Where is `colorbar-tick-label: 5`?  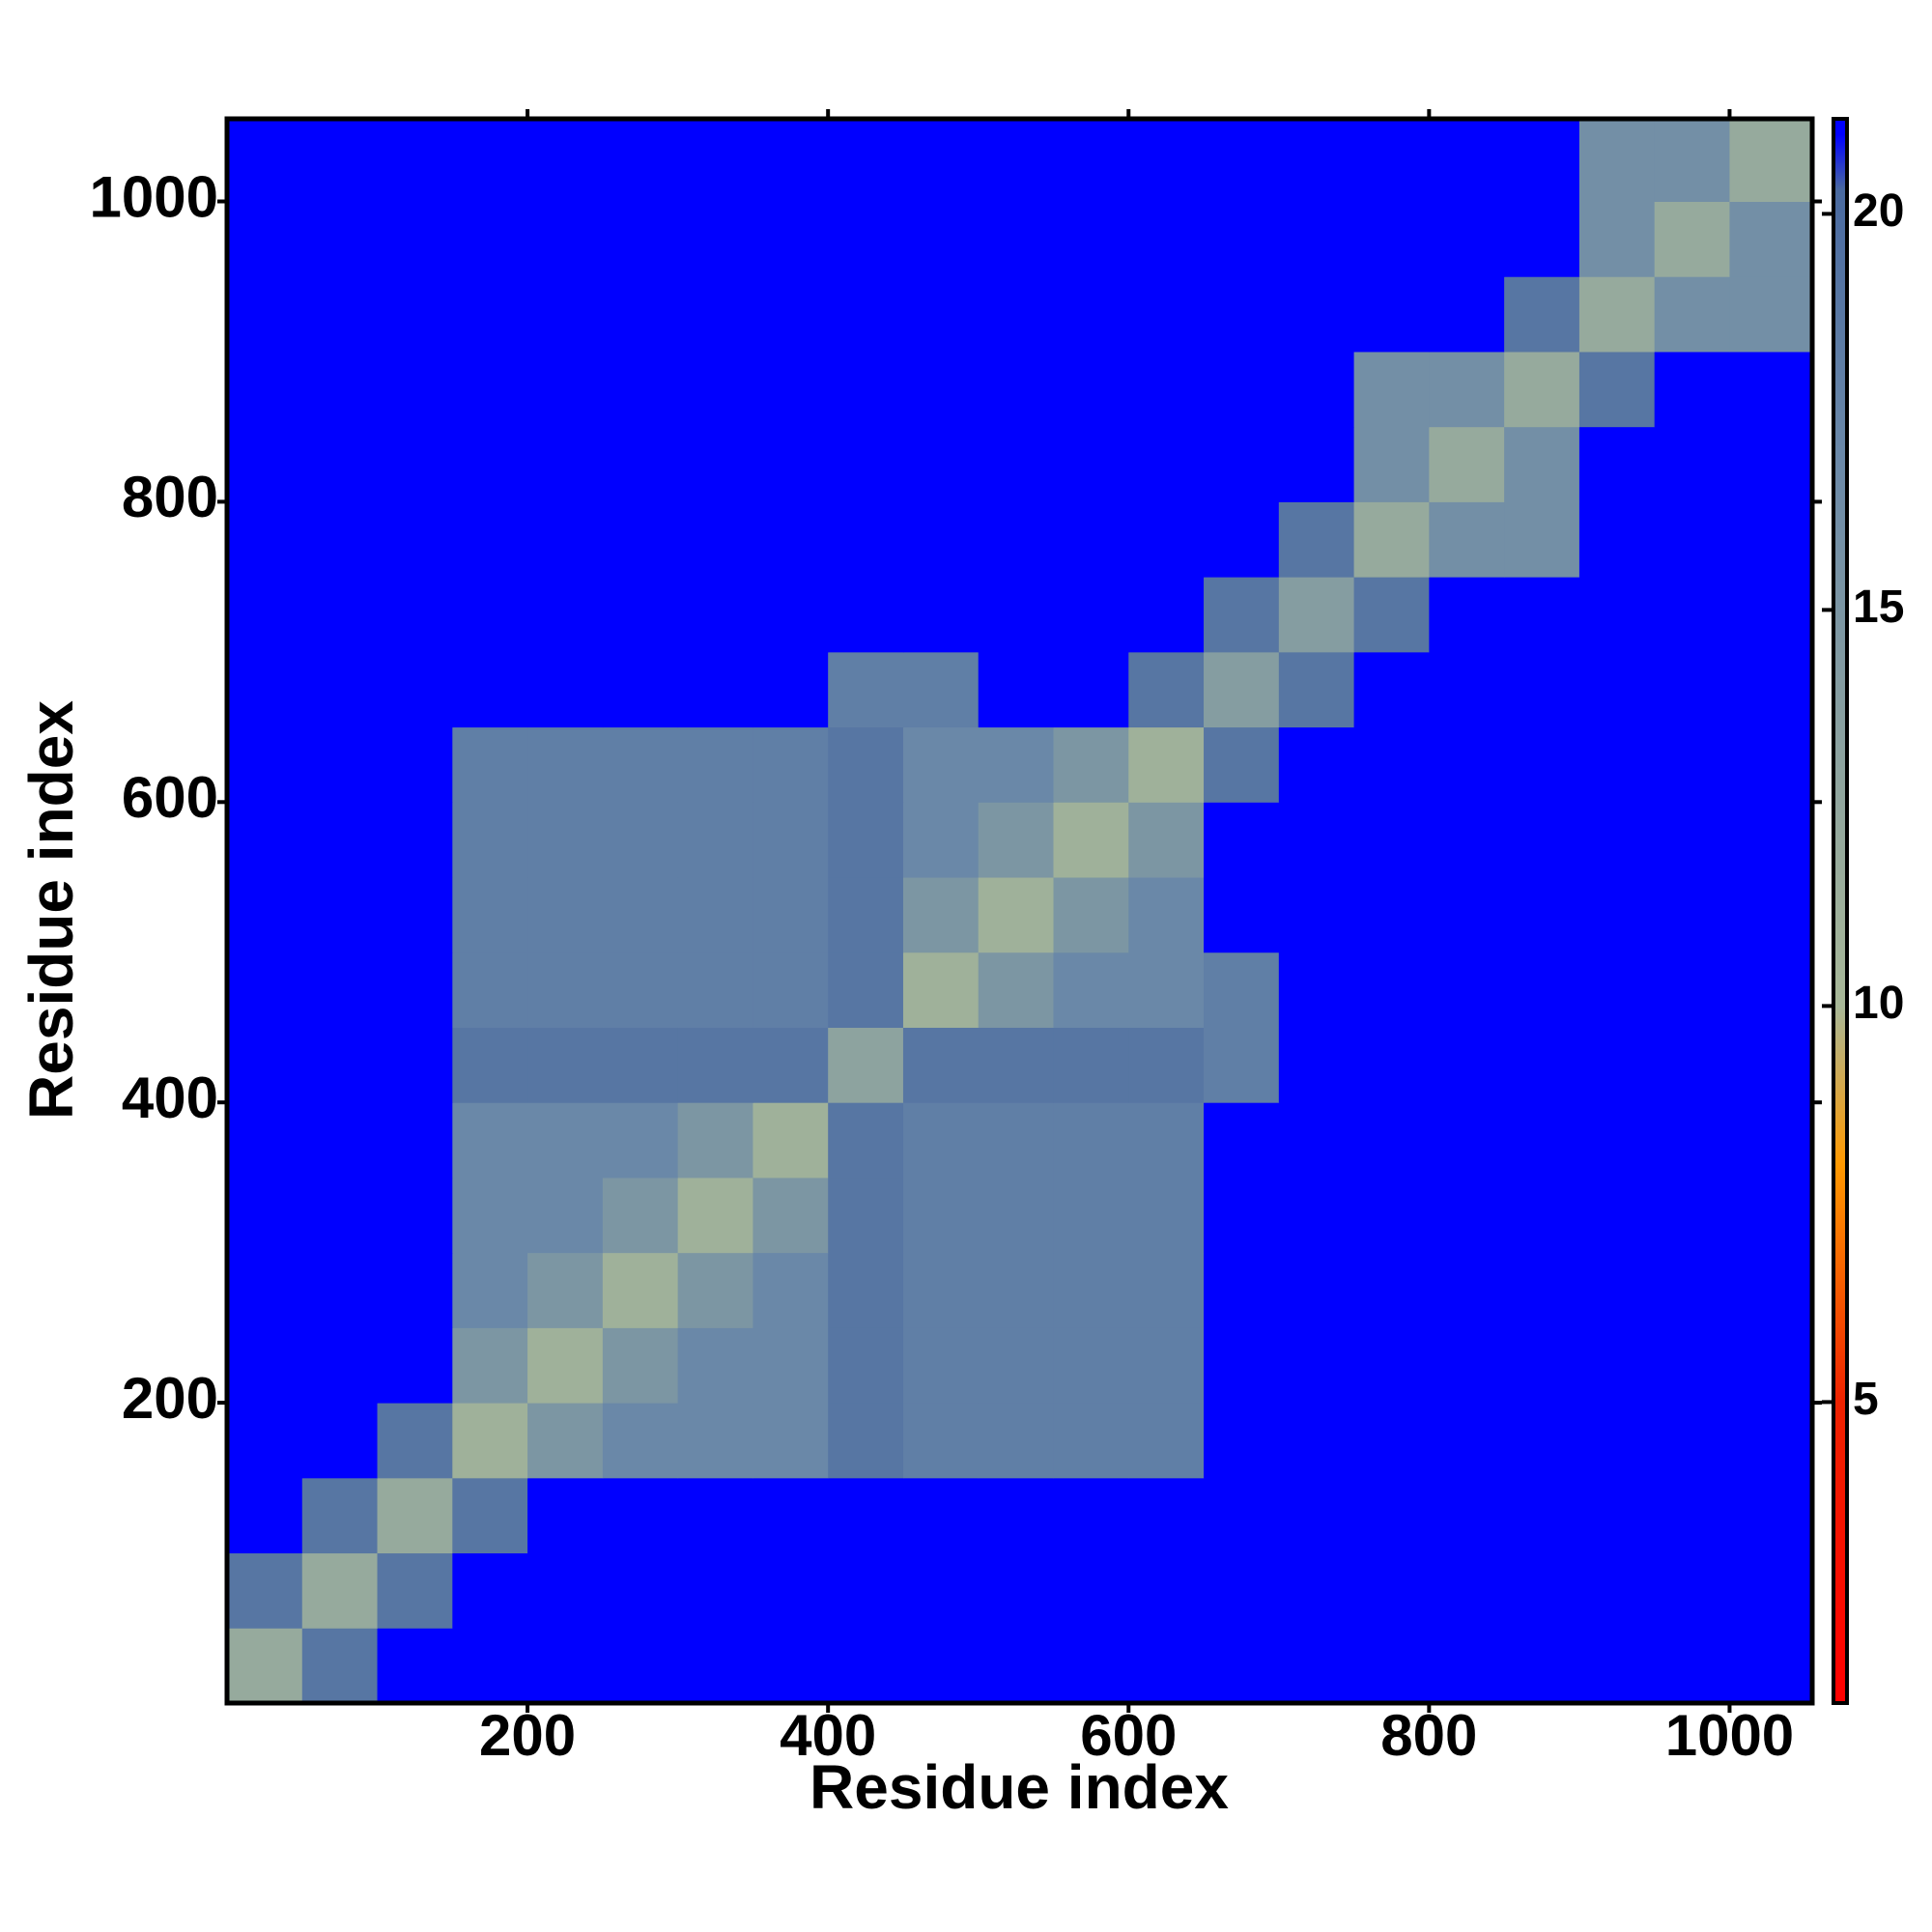 colorbar-tick-label: 5 is located at coordinates (1866, 1399).